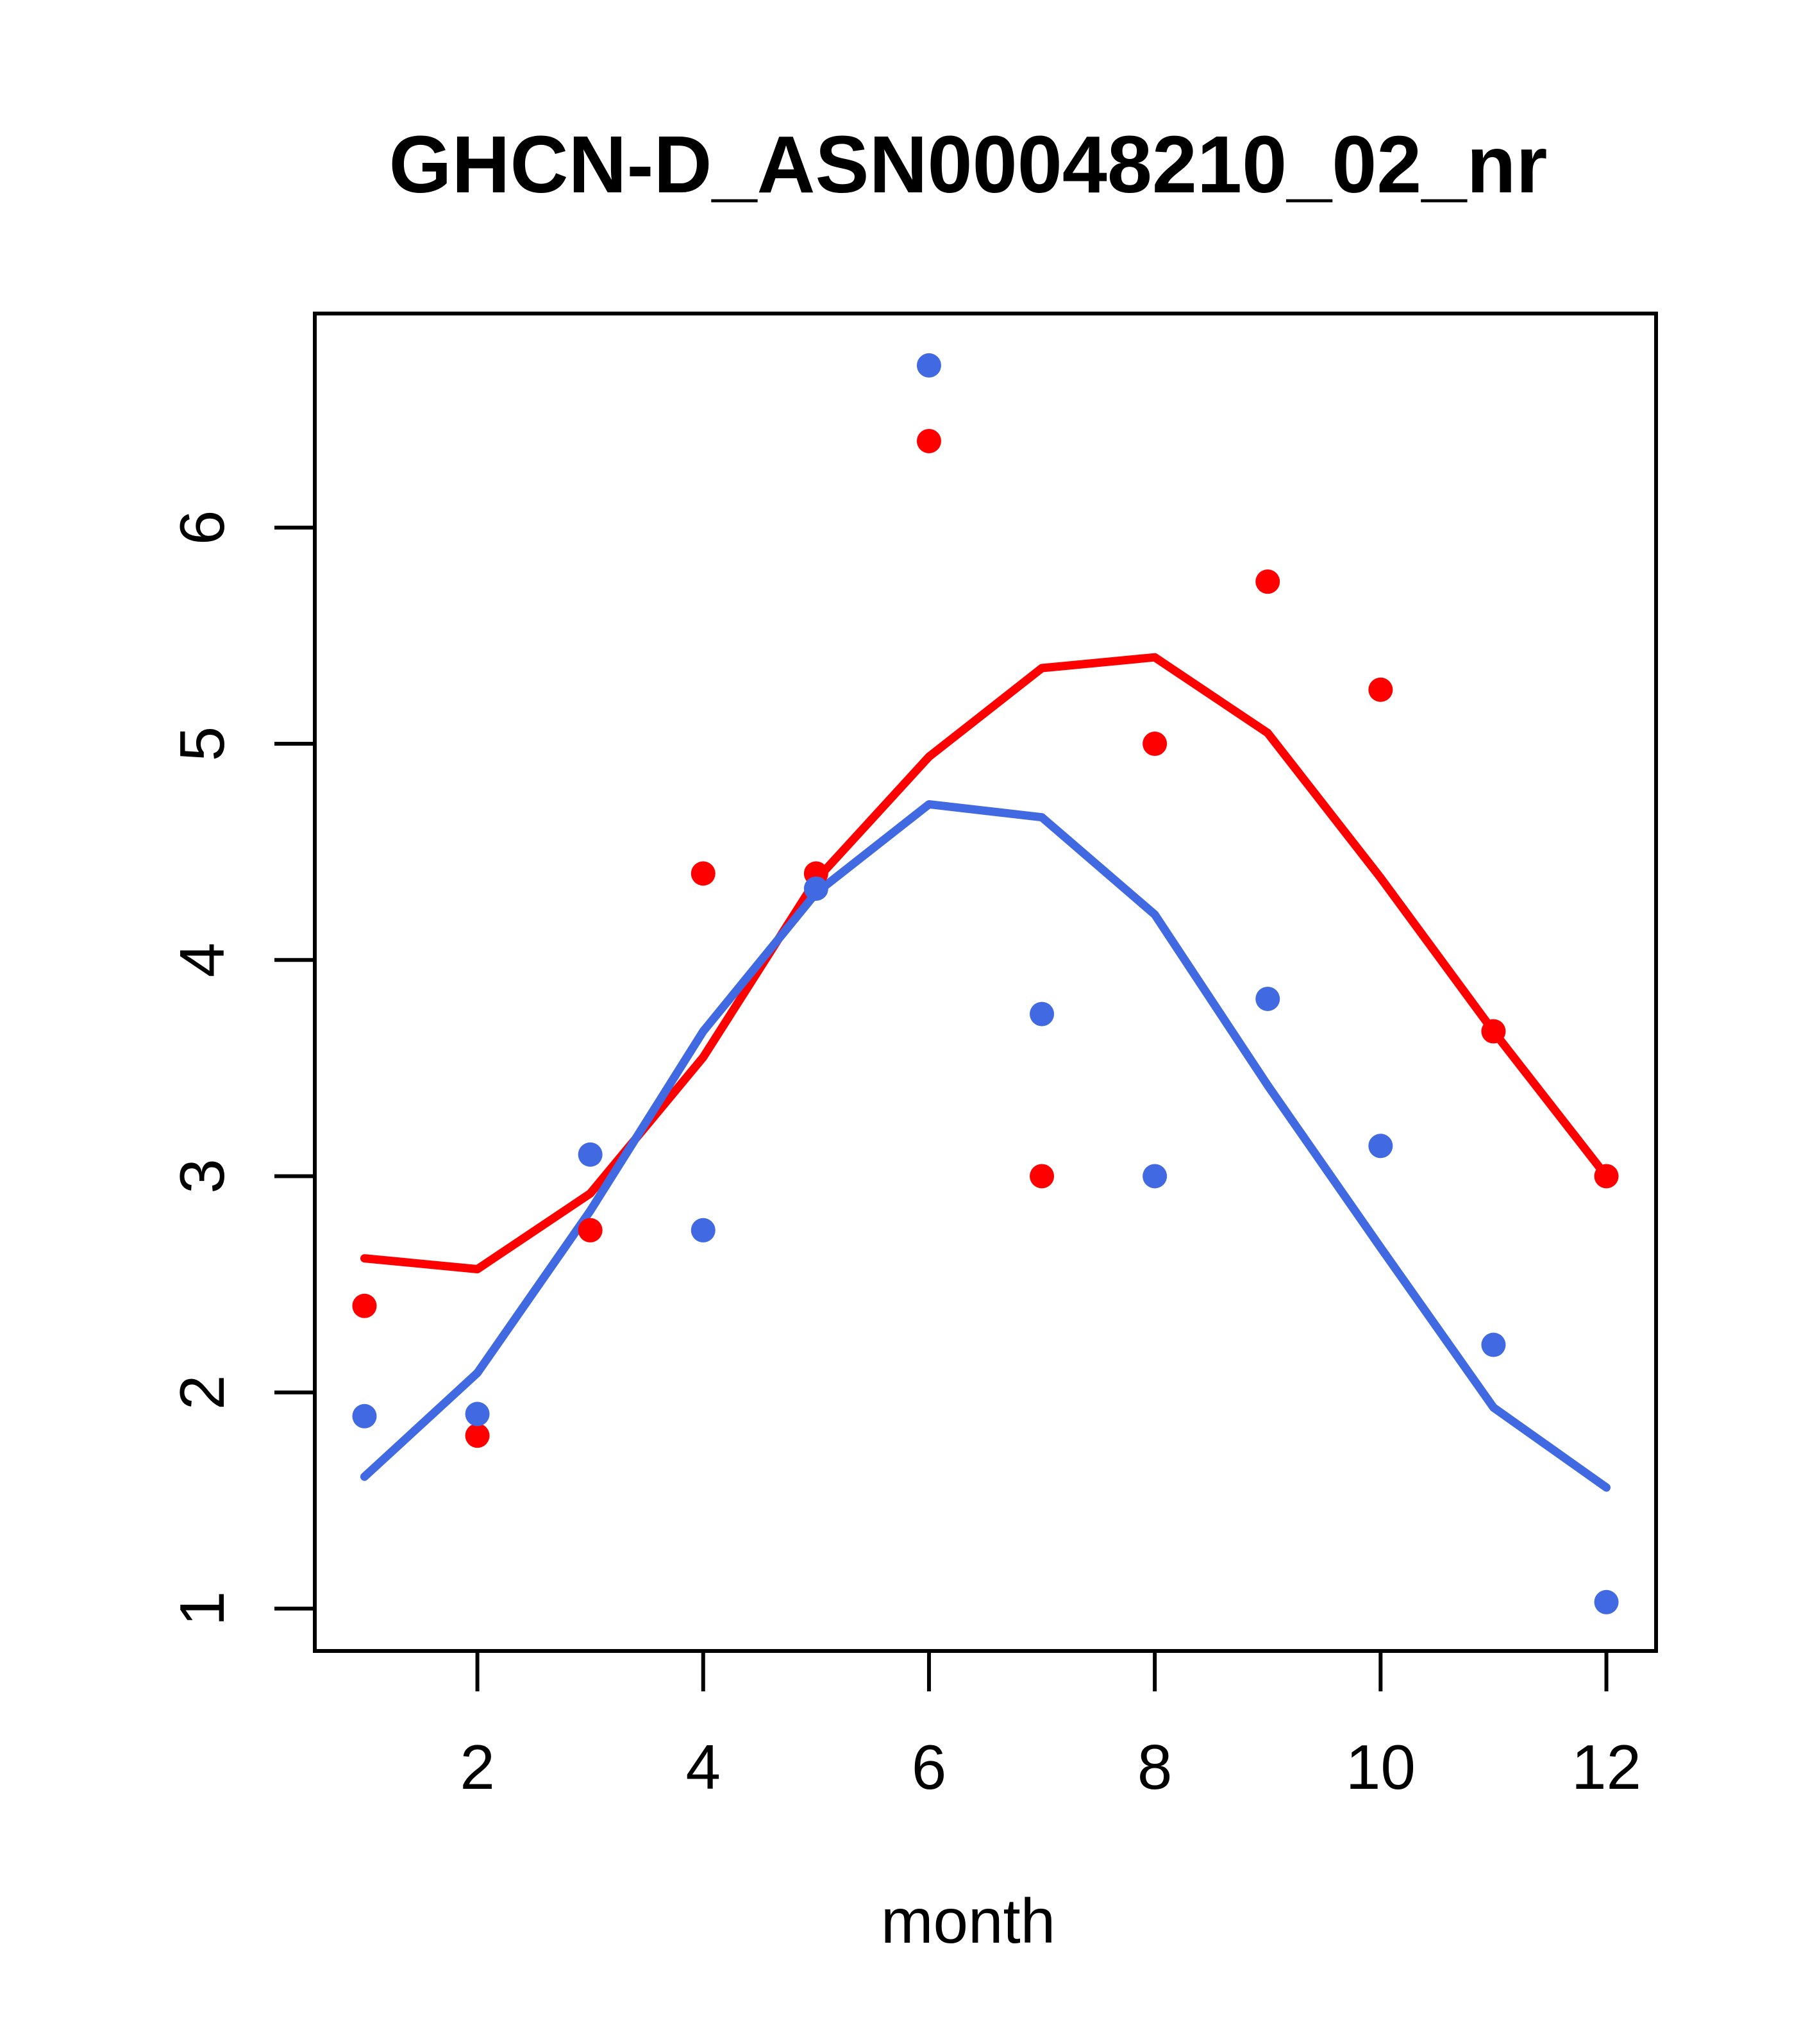  I want to click on y-tick-label: 6, so click(202, 528).